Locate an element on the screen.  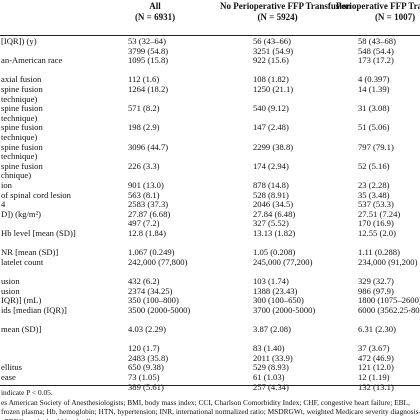
table-cell: 2299 (38.8) is located at coordinates (273, 146).